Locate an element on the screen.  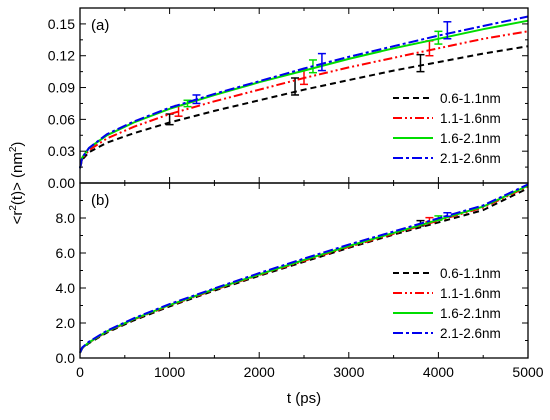
x-axis-title: t (ps) is located at coordinates (304, 398).